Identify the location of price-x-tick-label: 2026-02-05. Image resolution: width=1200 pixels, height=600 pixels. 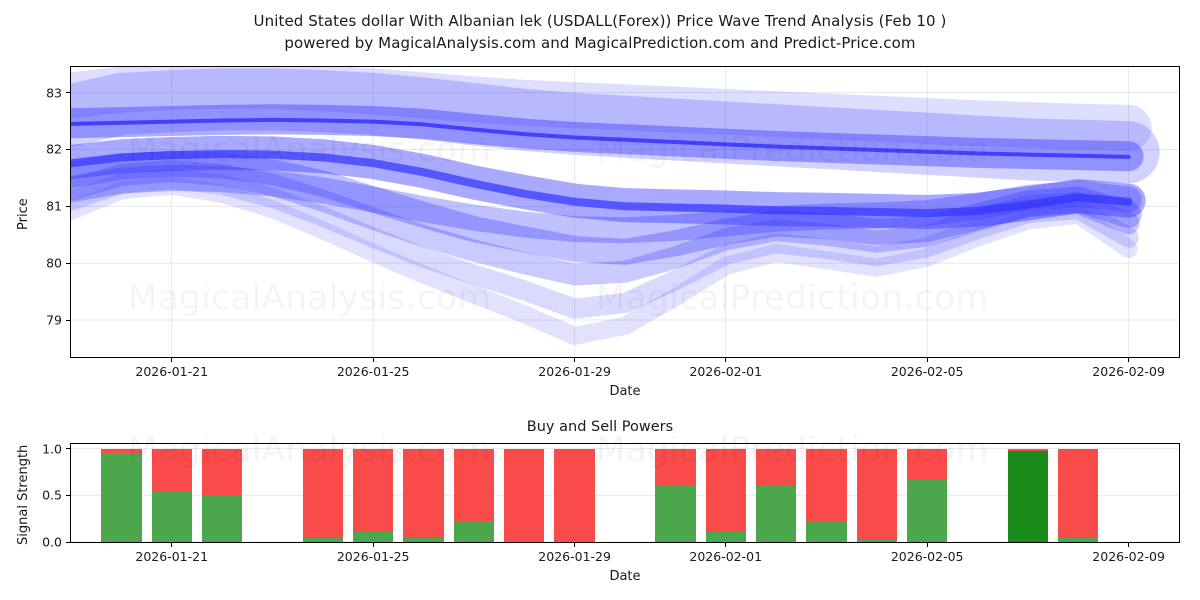
(927, 371).